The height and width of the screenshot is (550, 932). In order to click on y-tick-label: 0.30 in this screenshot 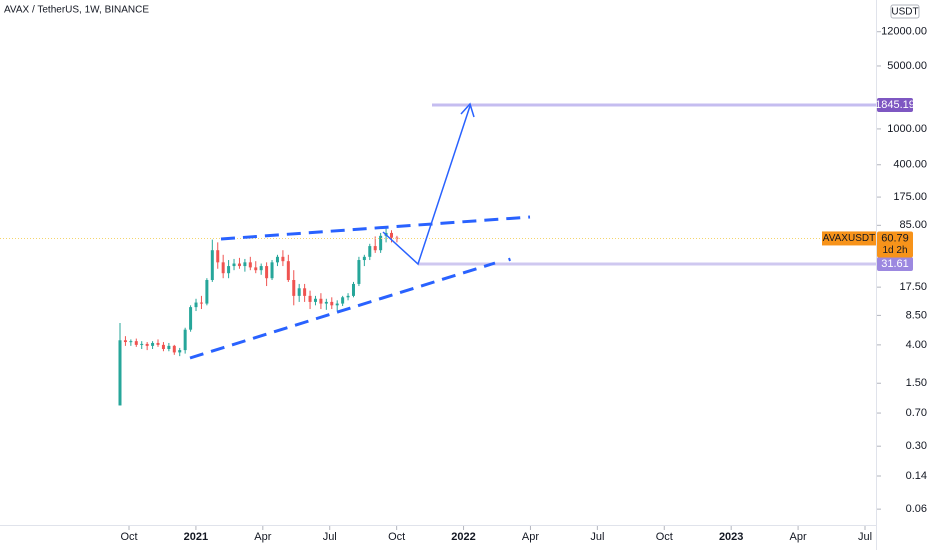, I will do `click(916, 446)`.